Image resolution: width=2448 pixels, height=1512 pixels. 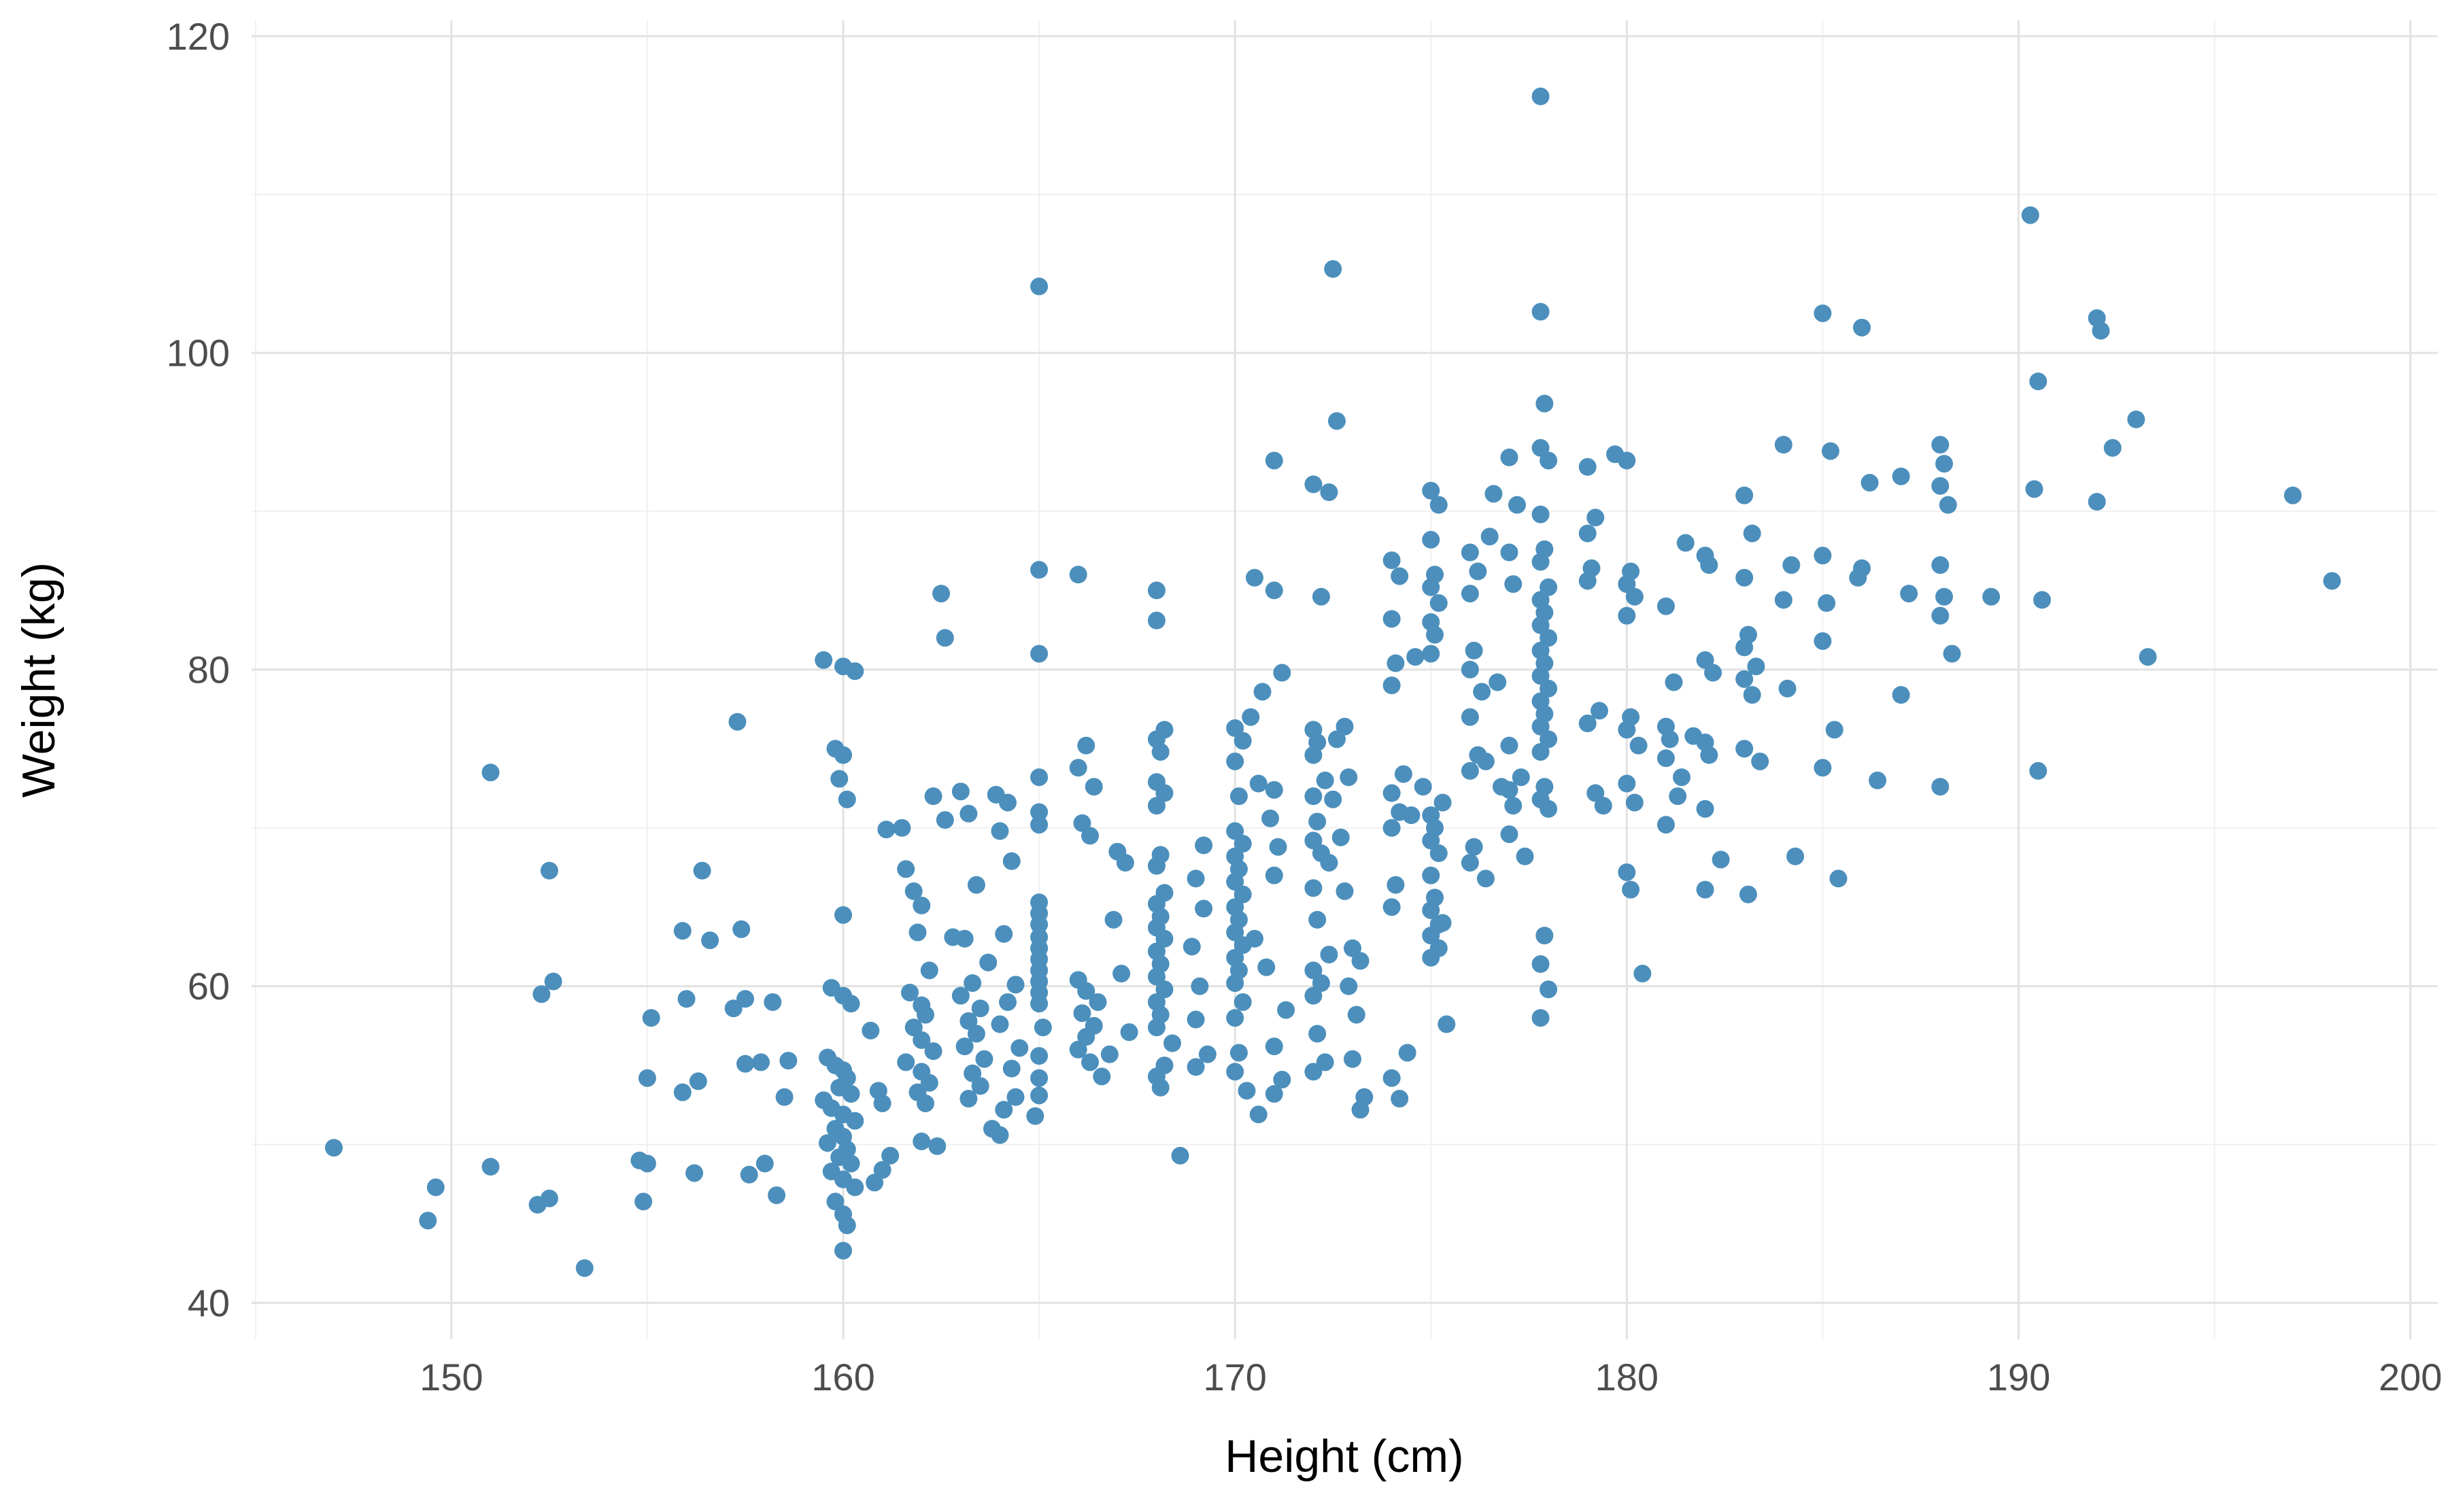 What do you see at coordinates (452, 1377) in the screenshot?
I see `x-tick-label: 150` at bounding box center [452, 1377].